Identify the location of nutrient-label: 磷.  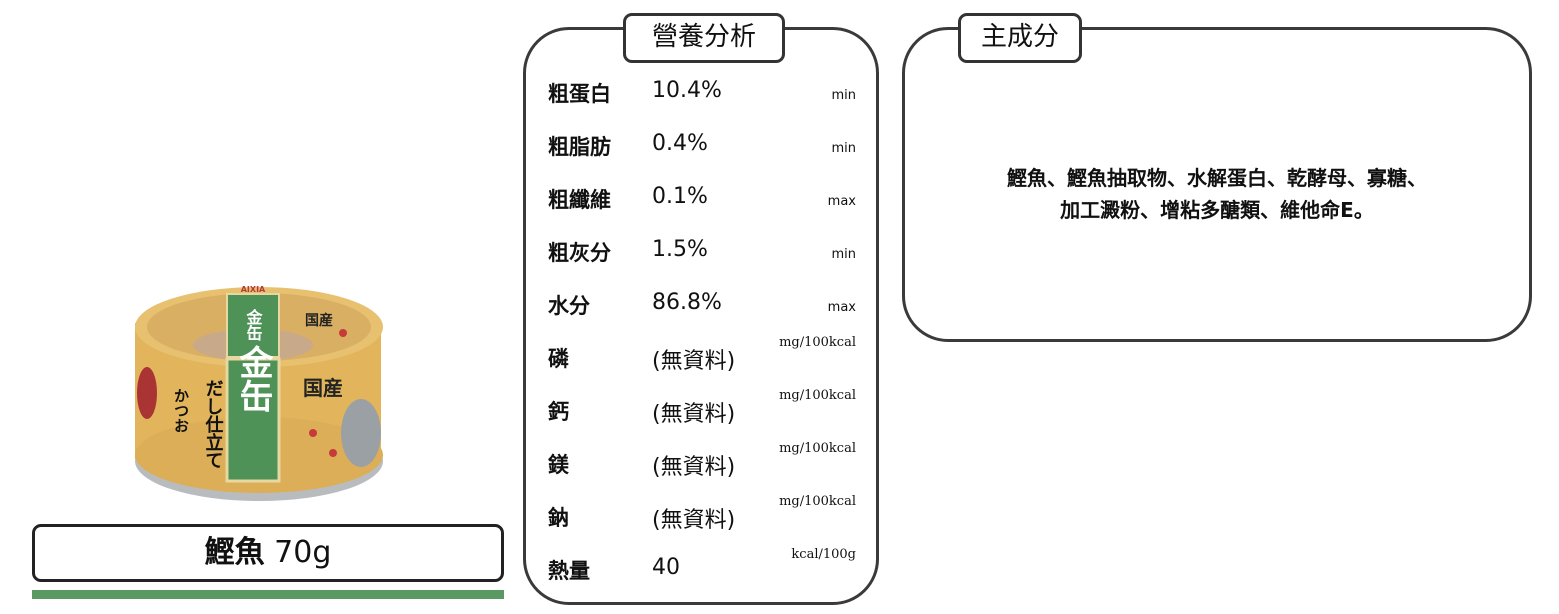
(558, 359).